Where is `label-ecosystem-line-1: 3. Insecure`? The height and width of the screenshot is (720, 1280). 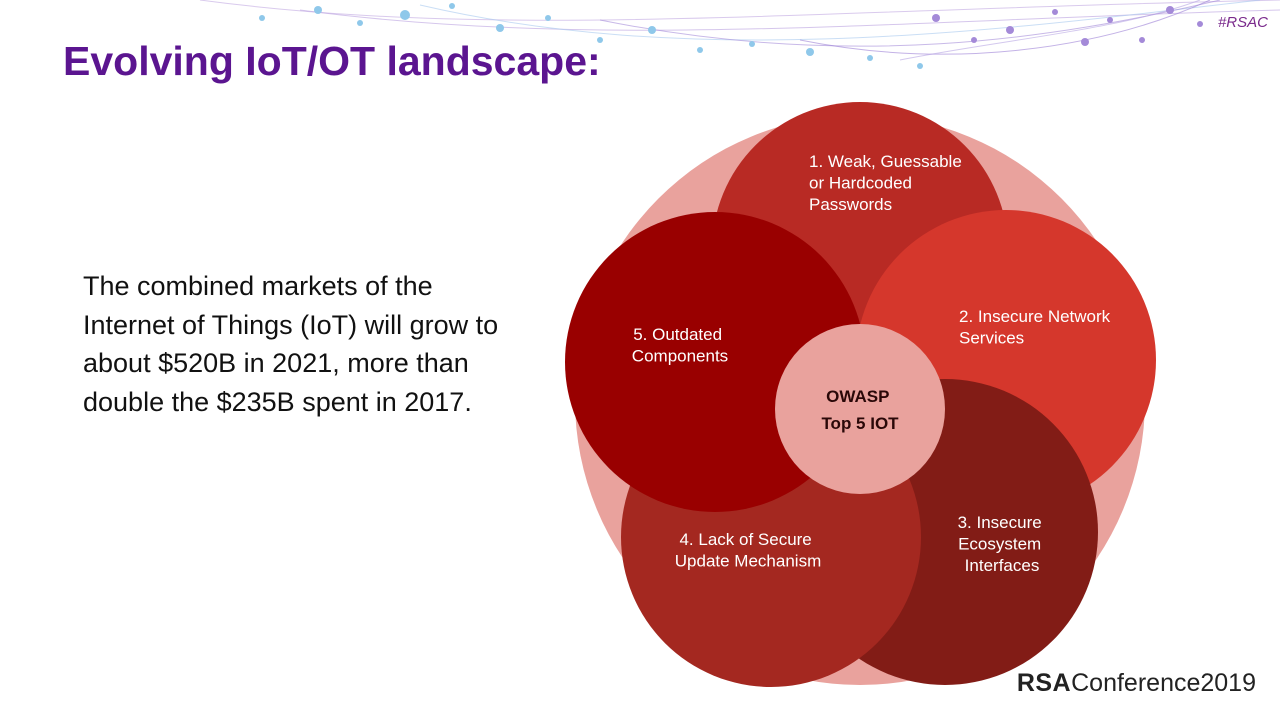 label-ecosystem-line-1: 3. Insecure is located at coordinates (1000, 522).